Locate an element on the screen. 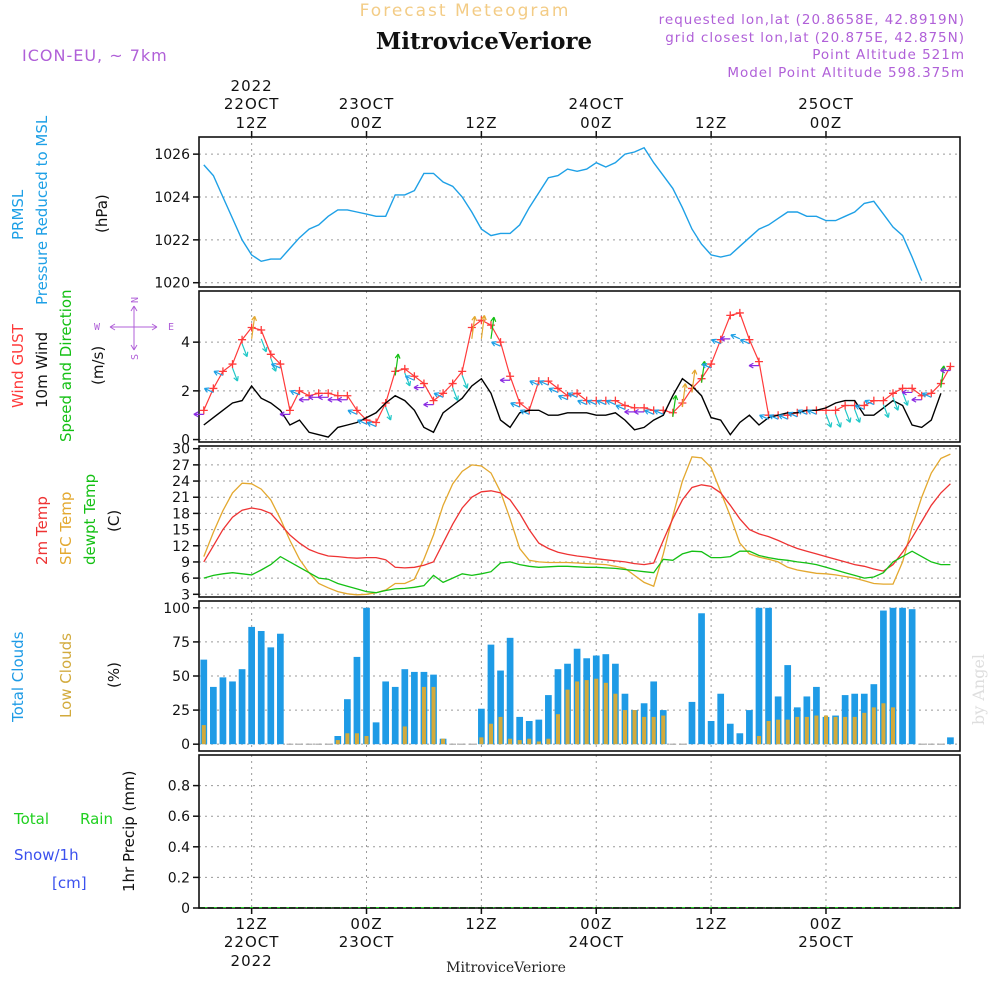  y-tick-label: 4 is located at coordinates (185, 343).